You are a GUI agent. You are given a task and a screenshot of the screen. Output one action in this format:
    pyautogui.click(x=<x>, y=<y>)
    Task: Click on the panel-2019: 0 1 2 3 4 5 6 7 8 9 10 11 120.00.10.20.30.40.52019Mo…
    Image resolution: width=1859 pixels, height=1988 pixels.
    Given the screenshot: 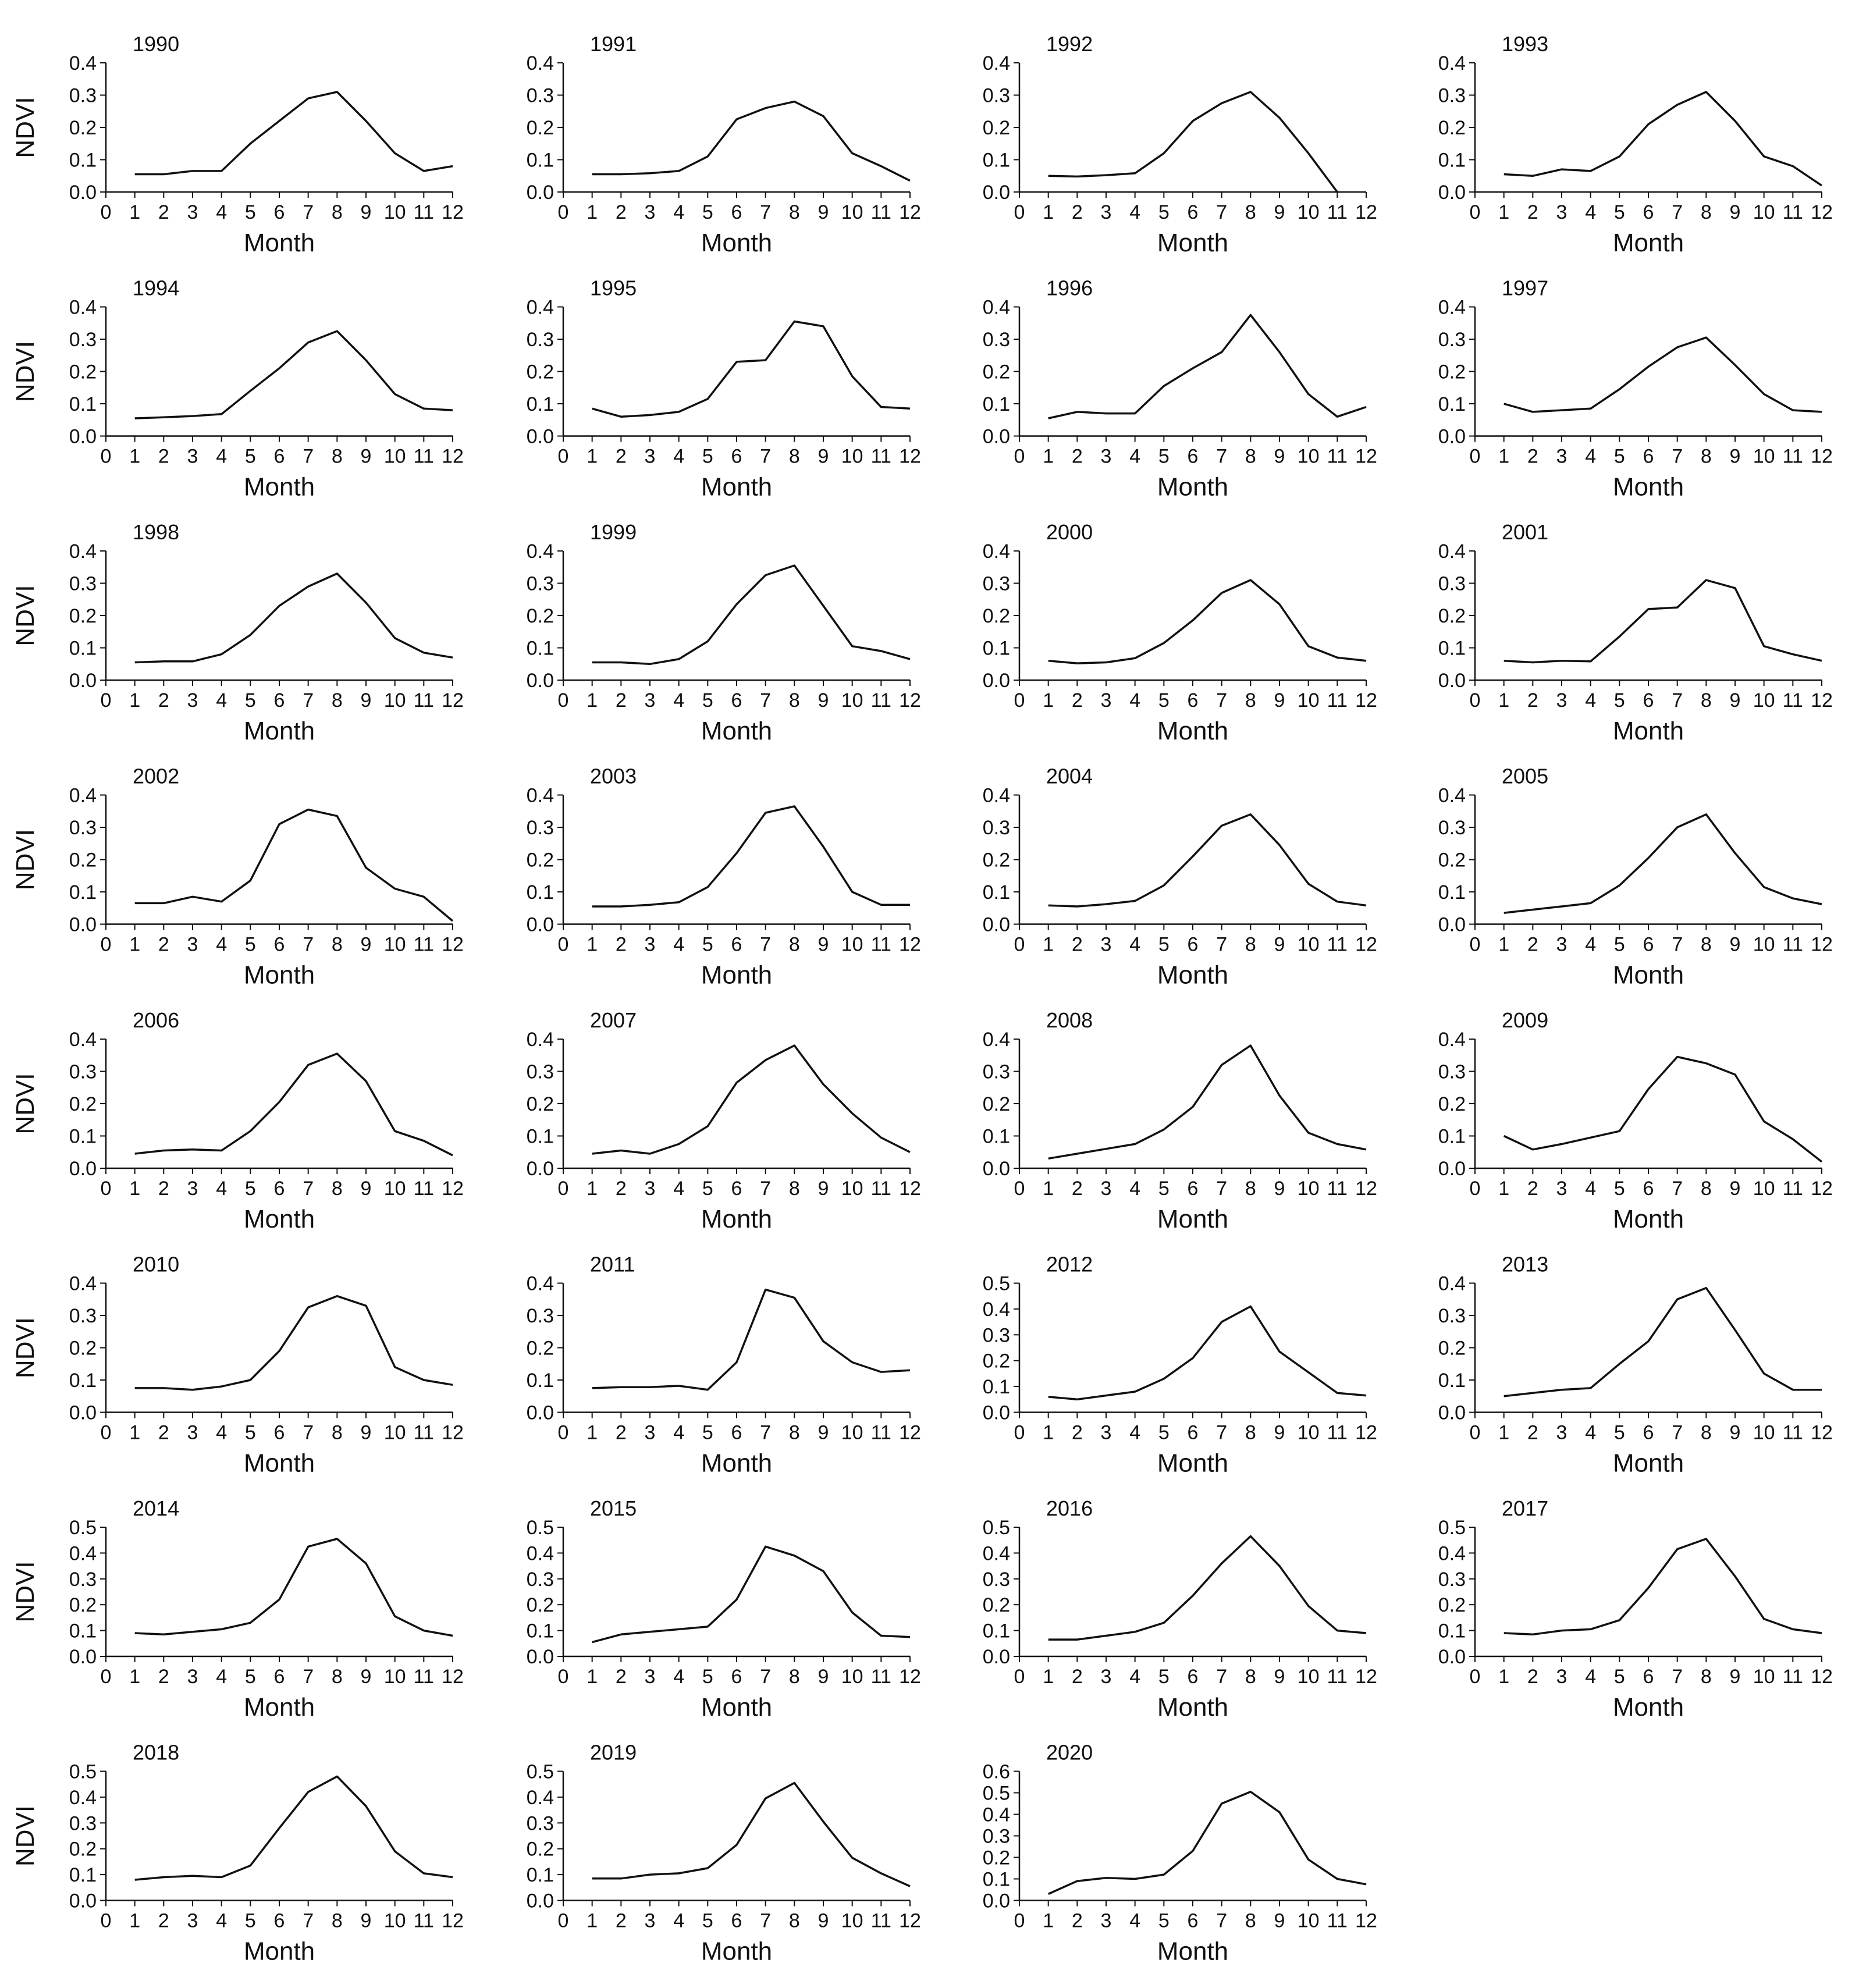 What is the action you would take?
    pyautogui.click(x=724, y=1853)
    